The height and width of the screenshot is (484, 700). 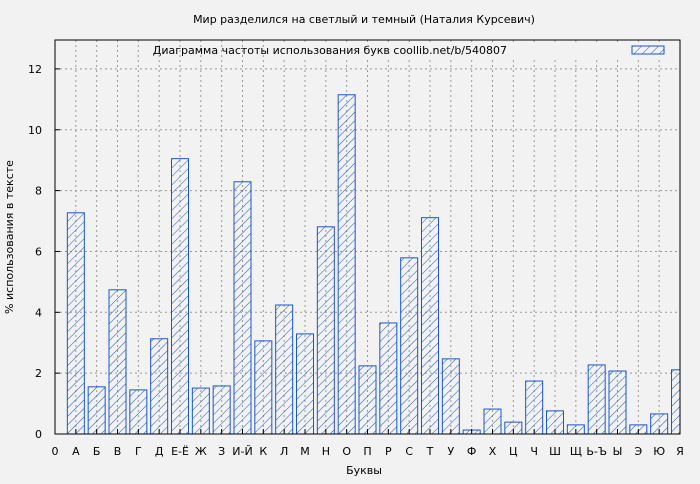 What do you see at coordinates (284, 451) in the screenshot?
I see `x-tick-label: Л` at bounding box center [284, 451].